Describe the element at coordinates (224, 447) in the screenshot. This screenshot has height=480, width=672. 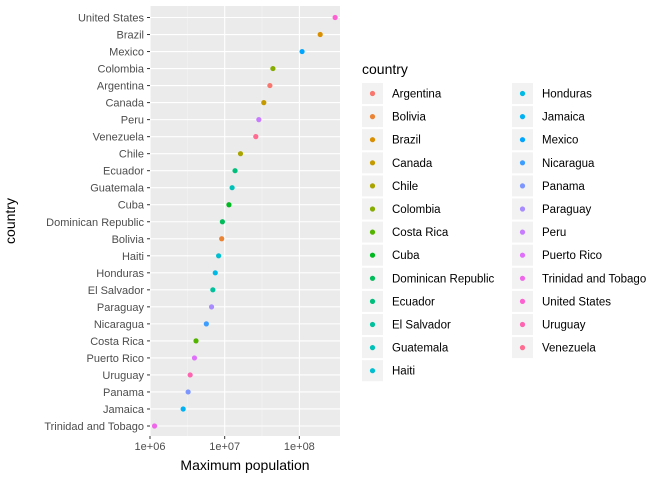
I see `x-tick-label: 1e+07` at that location.